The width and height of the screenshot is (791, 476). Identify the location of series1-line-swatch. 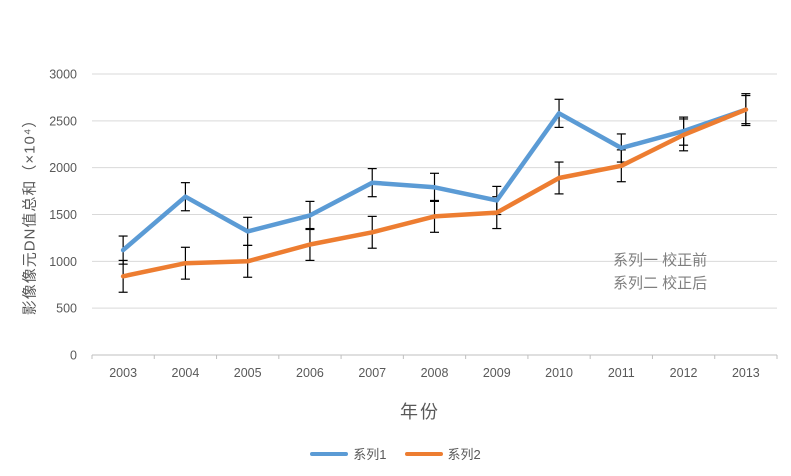
(329, 453).